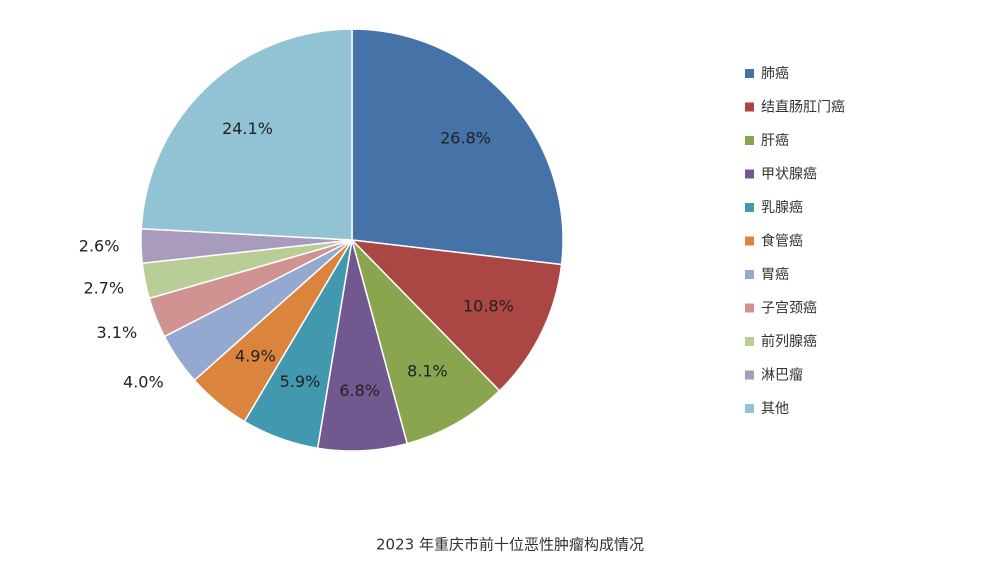  Describe the element at coordinates (488, 305) in the screenshot. I see `data-label: 10.8%` at that location.